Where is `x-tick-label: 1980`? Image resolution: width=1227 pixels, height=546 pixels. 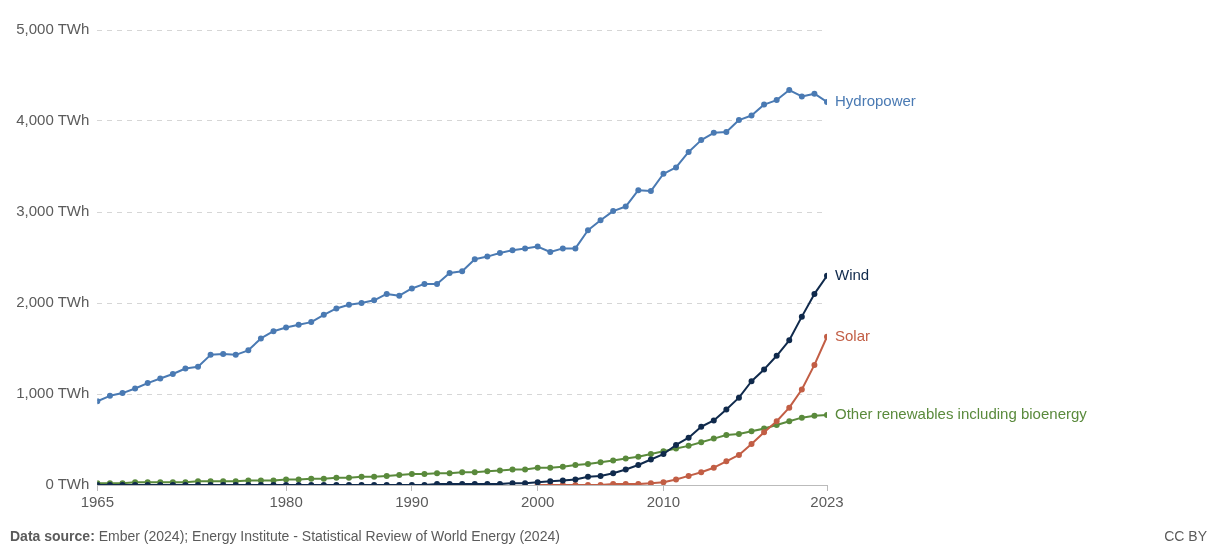 x-tick-label: 1980 is located at coordinates (286, 502).